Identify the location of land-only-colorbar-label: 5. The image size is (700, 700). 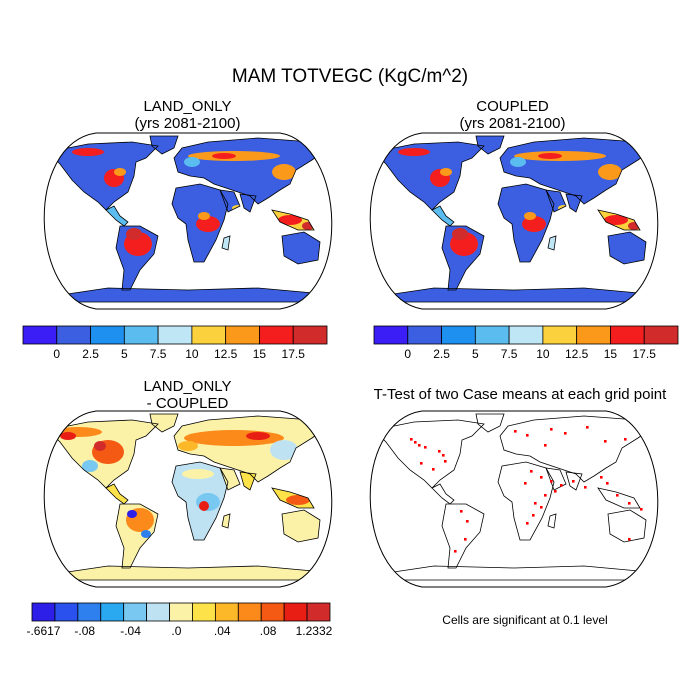
(124, 354).